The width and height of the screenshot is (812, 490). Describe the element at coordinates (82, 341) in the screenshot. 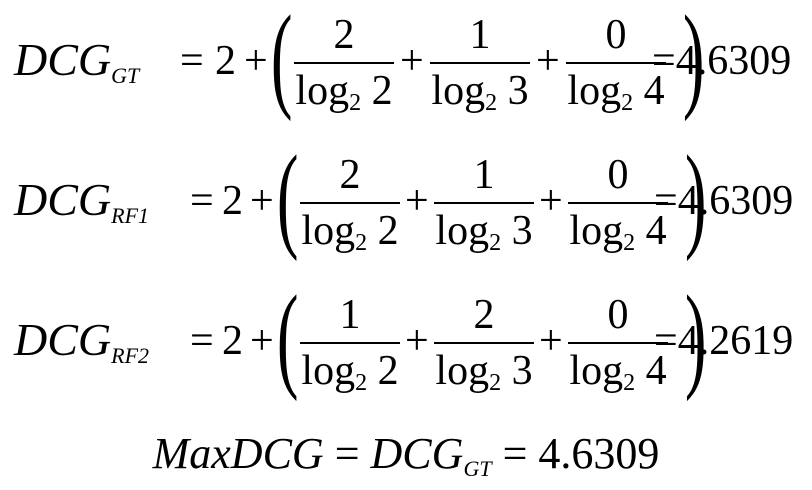

I see `equation-lhs: DCGRF2` at that location.